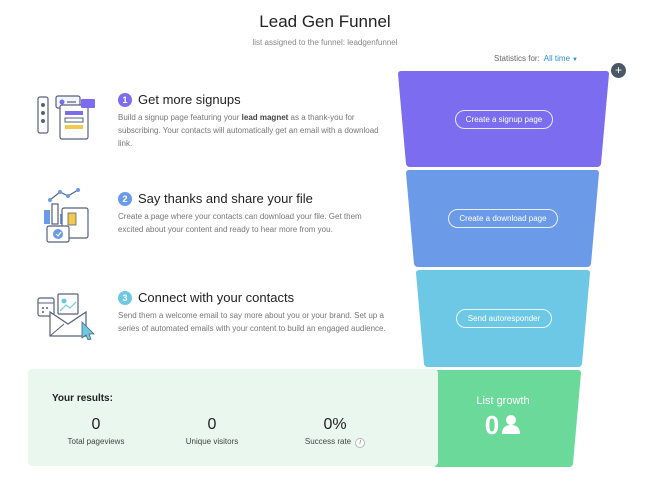 This screenshot has height=488, width=650. Describe the element at coordinates (66, 316) in the screenshot. I see `email-envelope-icon` at that location.